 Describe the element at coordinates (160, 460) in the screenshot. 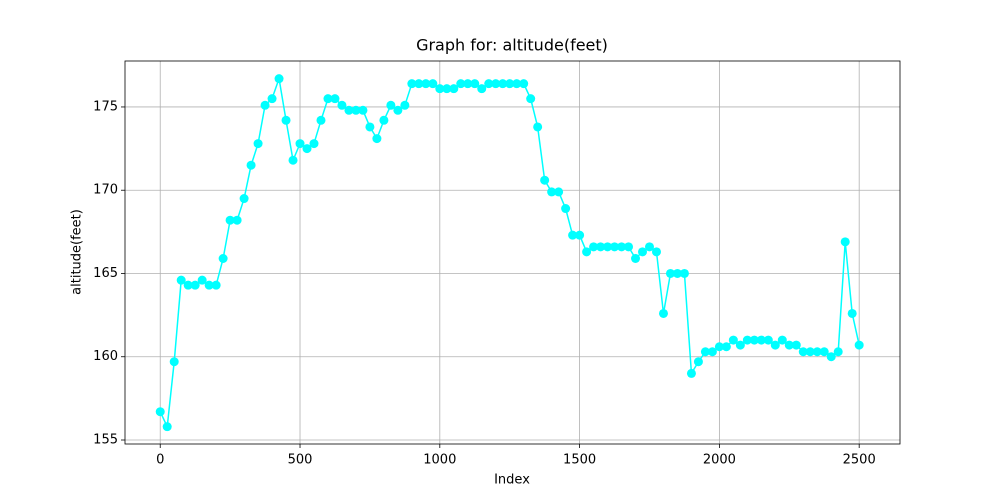

I see `x-tick-label: 0` at that location.